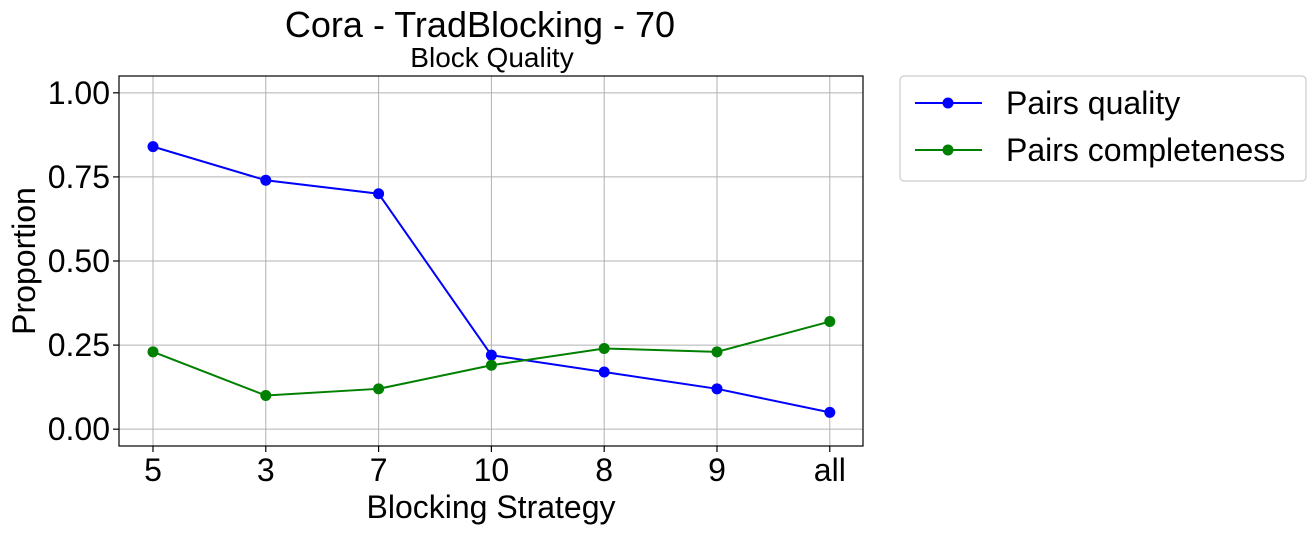 The height and width of the screenshot is (534, 1316). I want to click on y-tick-label: 0.00, so click(79, 429).